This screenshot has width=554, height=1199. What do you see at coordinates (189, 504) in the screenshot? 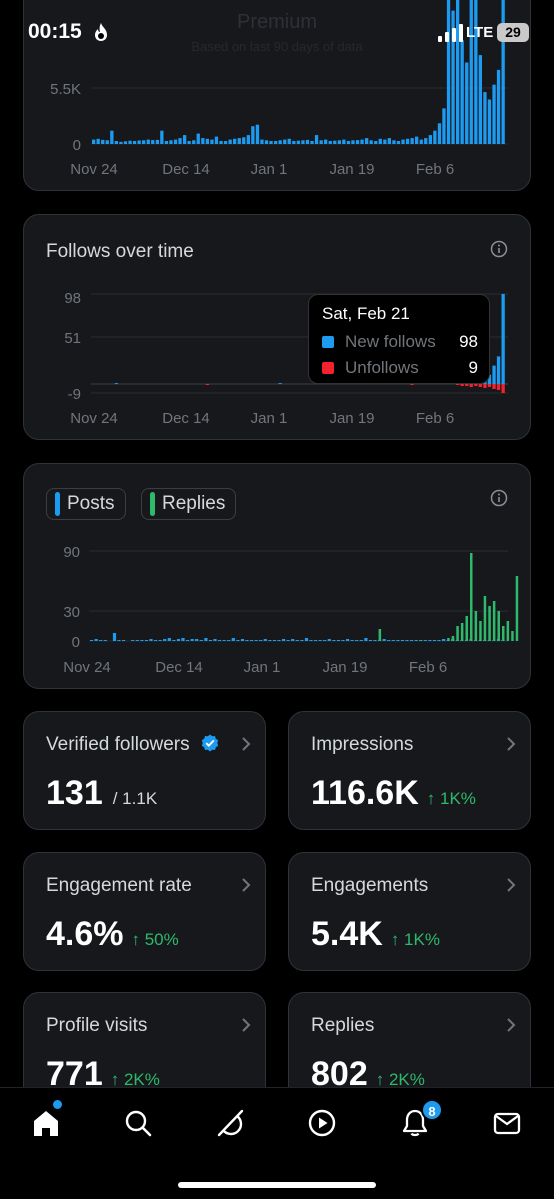
I see `replies-toggle: Replies` at bounding box center [189, 504].